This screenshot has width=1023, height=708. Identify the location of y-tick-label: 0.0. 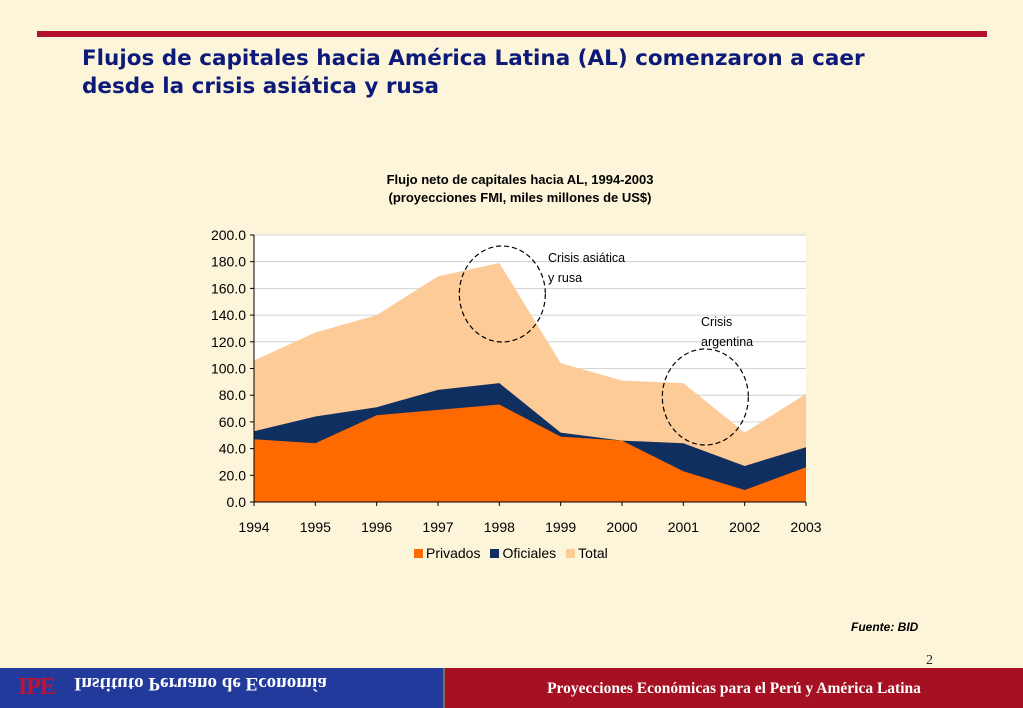
(237, 502).